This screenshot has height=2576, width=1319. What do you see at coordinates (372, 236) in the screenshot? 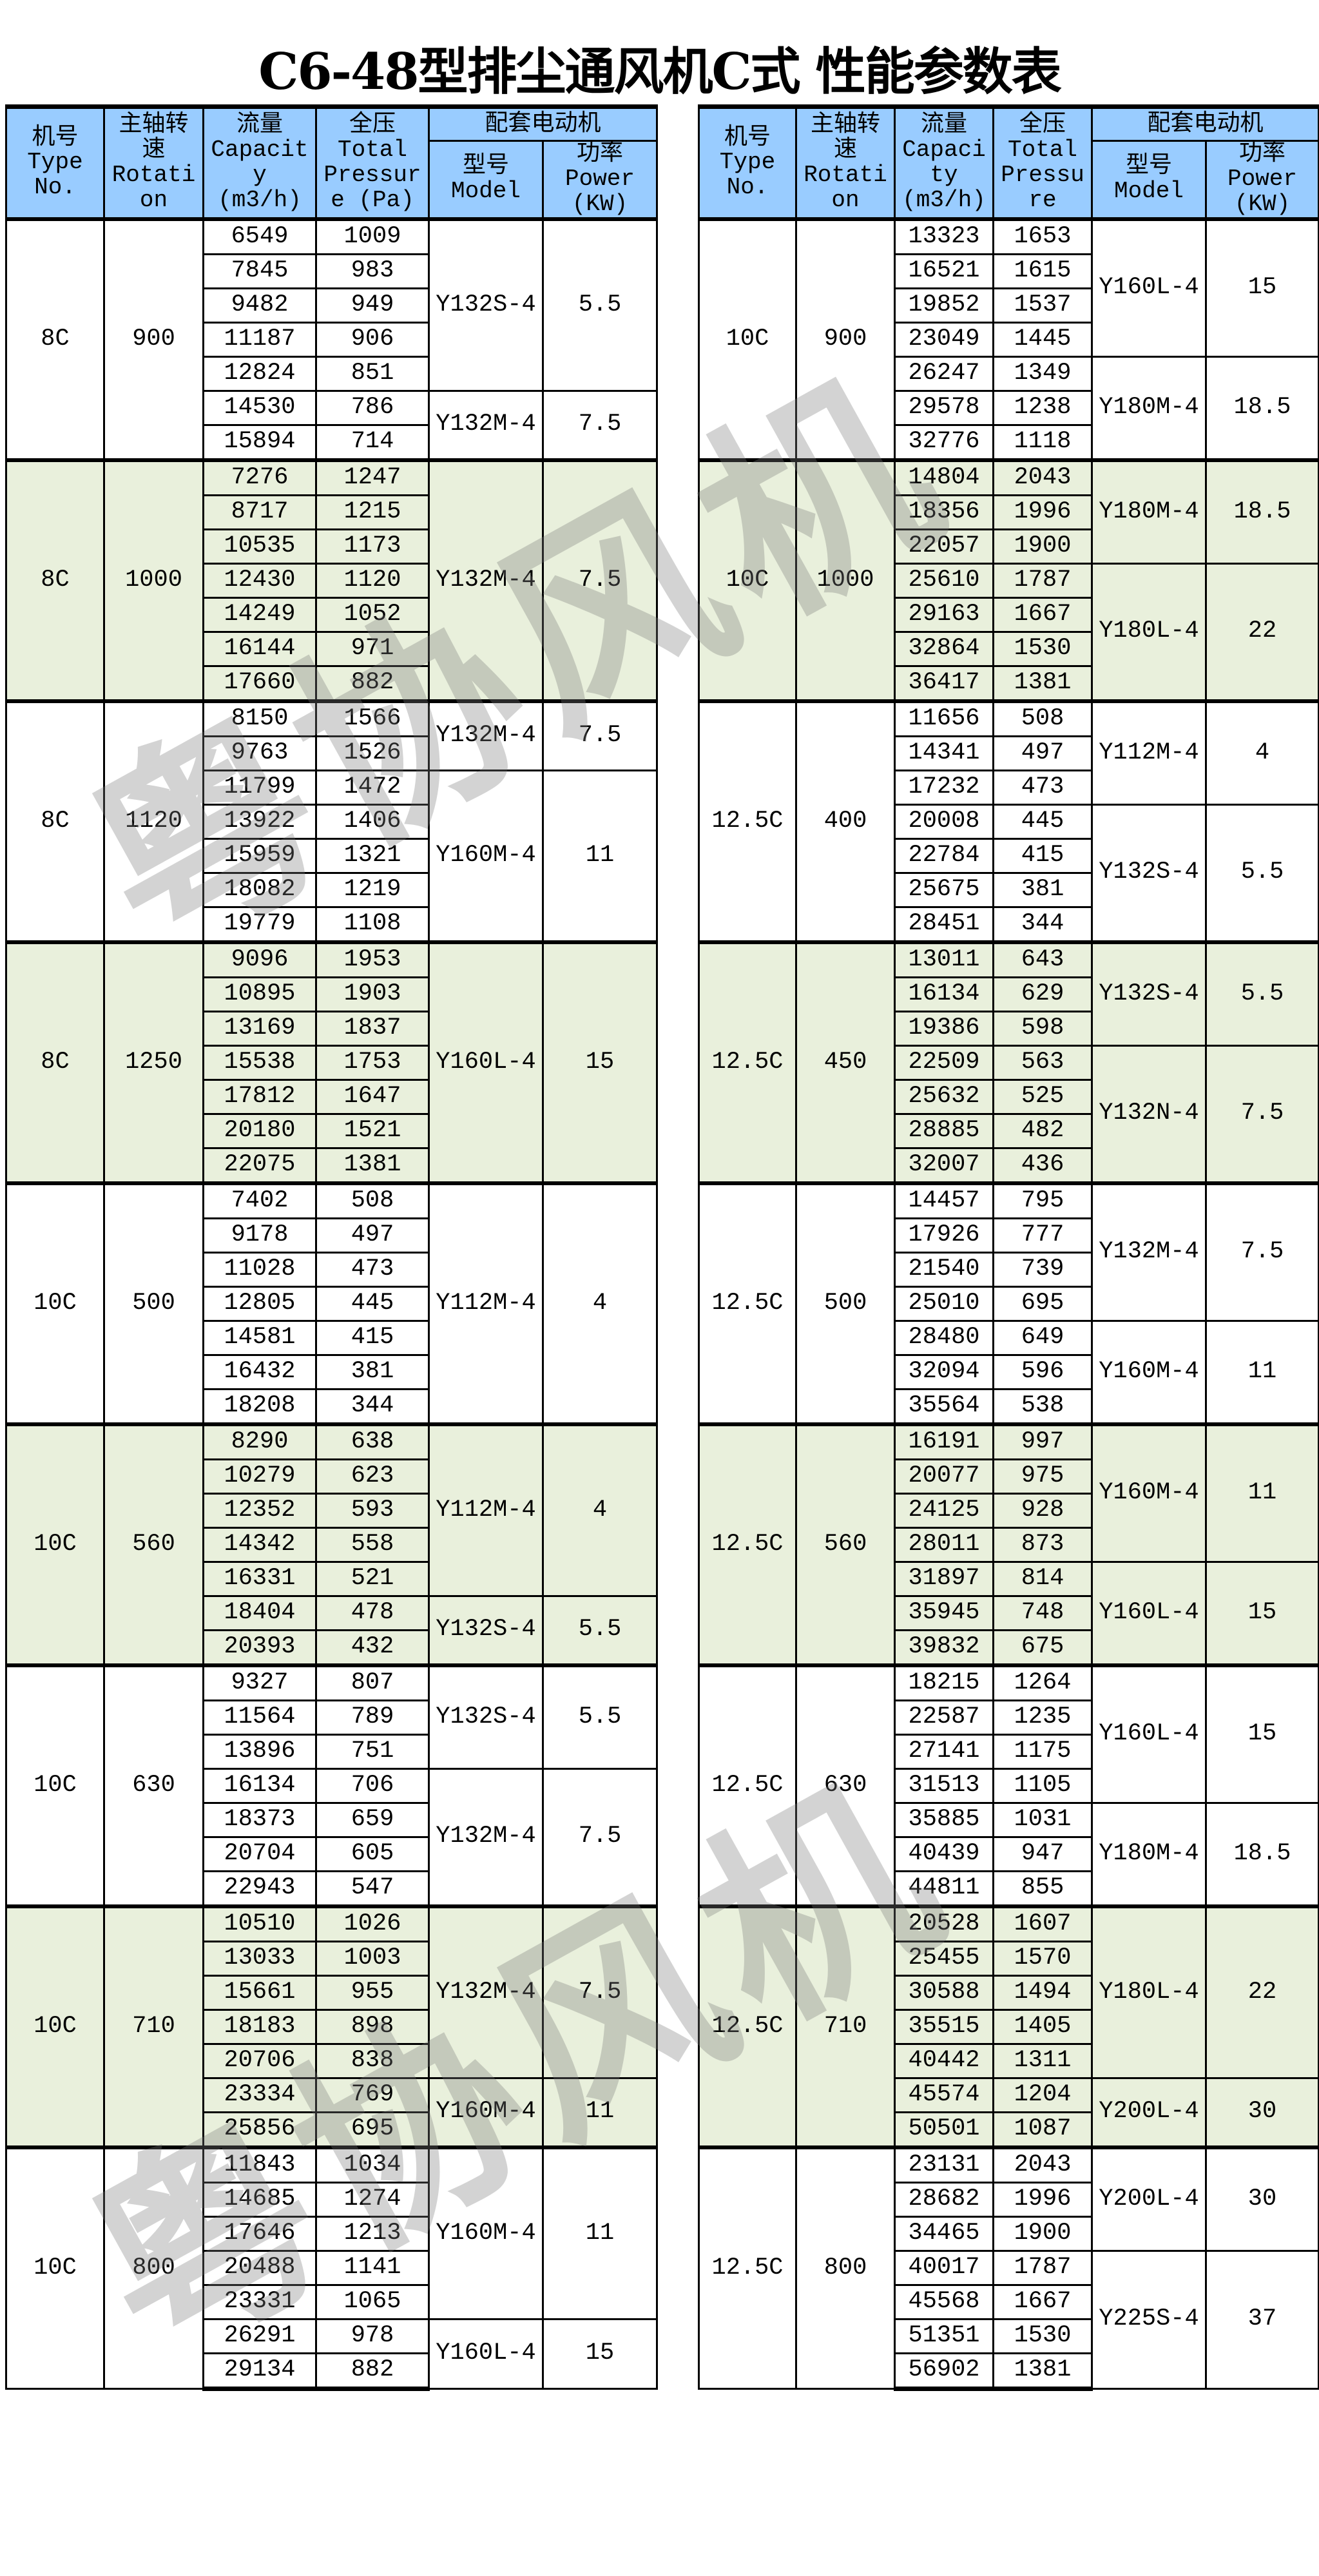
I see `pressure-cell: 1009` at bounding box center [372, 236].